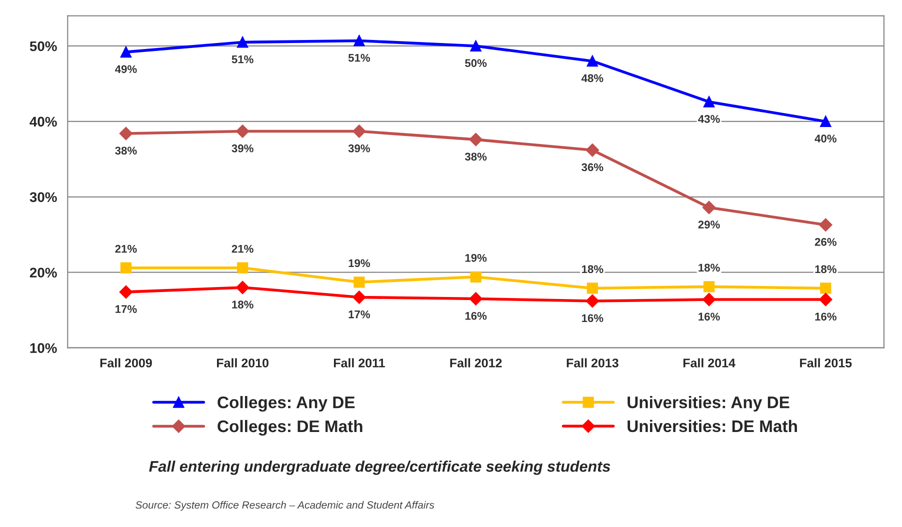 This screenshot has height=527, width=902. What do you see at coordinates (242, 363) in the screenshot?
I see `x-tick-label: Fall 2010` at bounding box center [242, 363].